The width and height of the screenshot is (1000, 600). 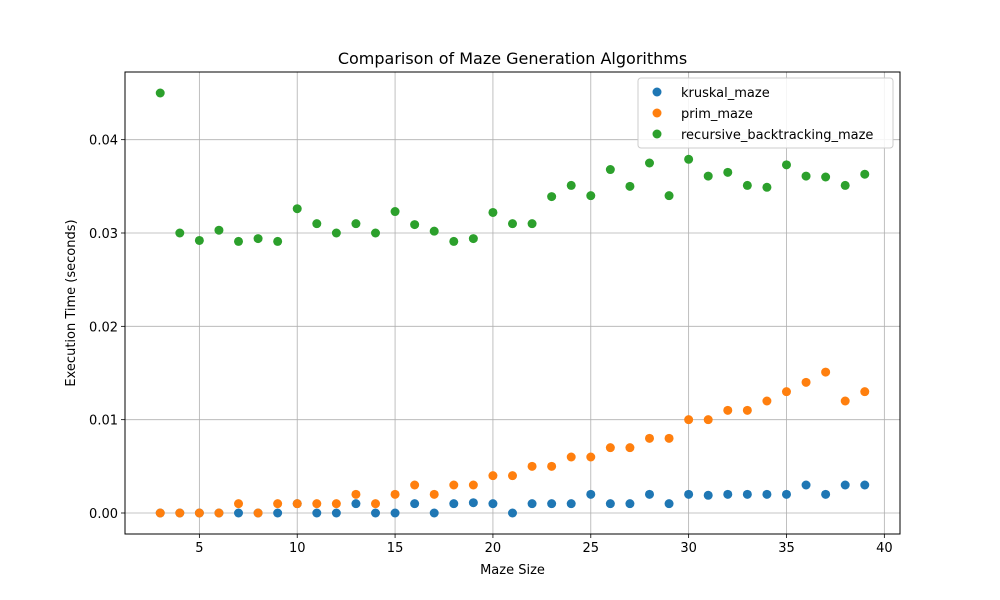 I want to click on y-tick-label: 0.03, so click(x=103, y=234).